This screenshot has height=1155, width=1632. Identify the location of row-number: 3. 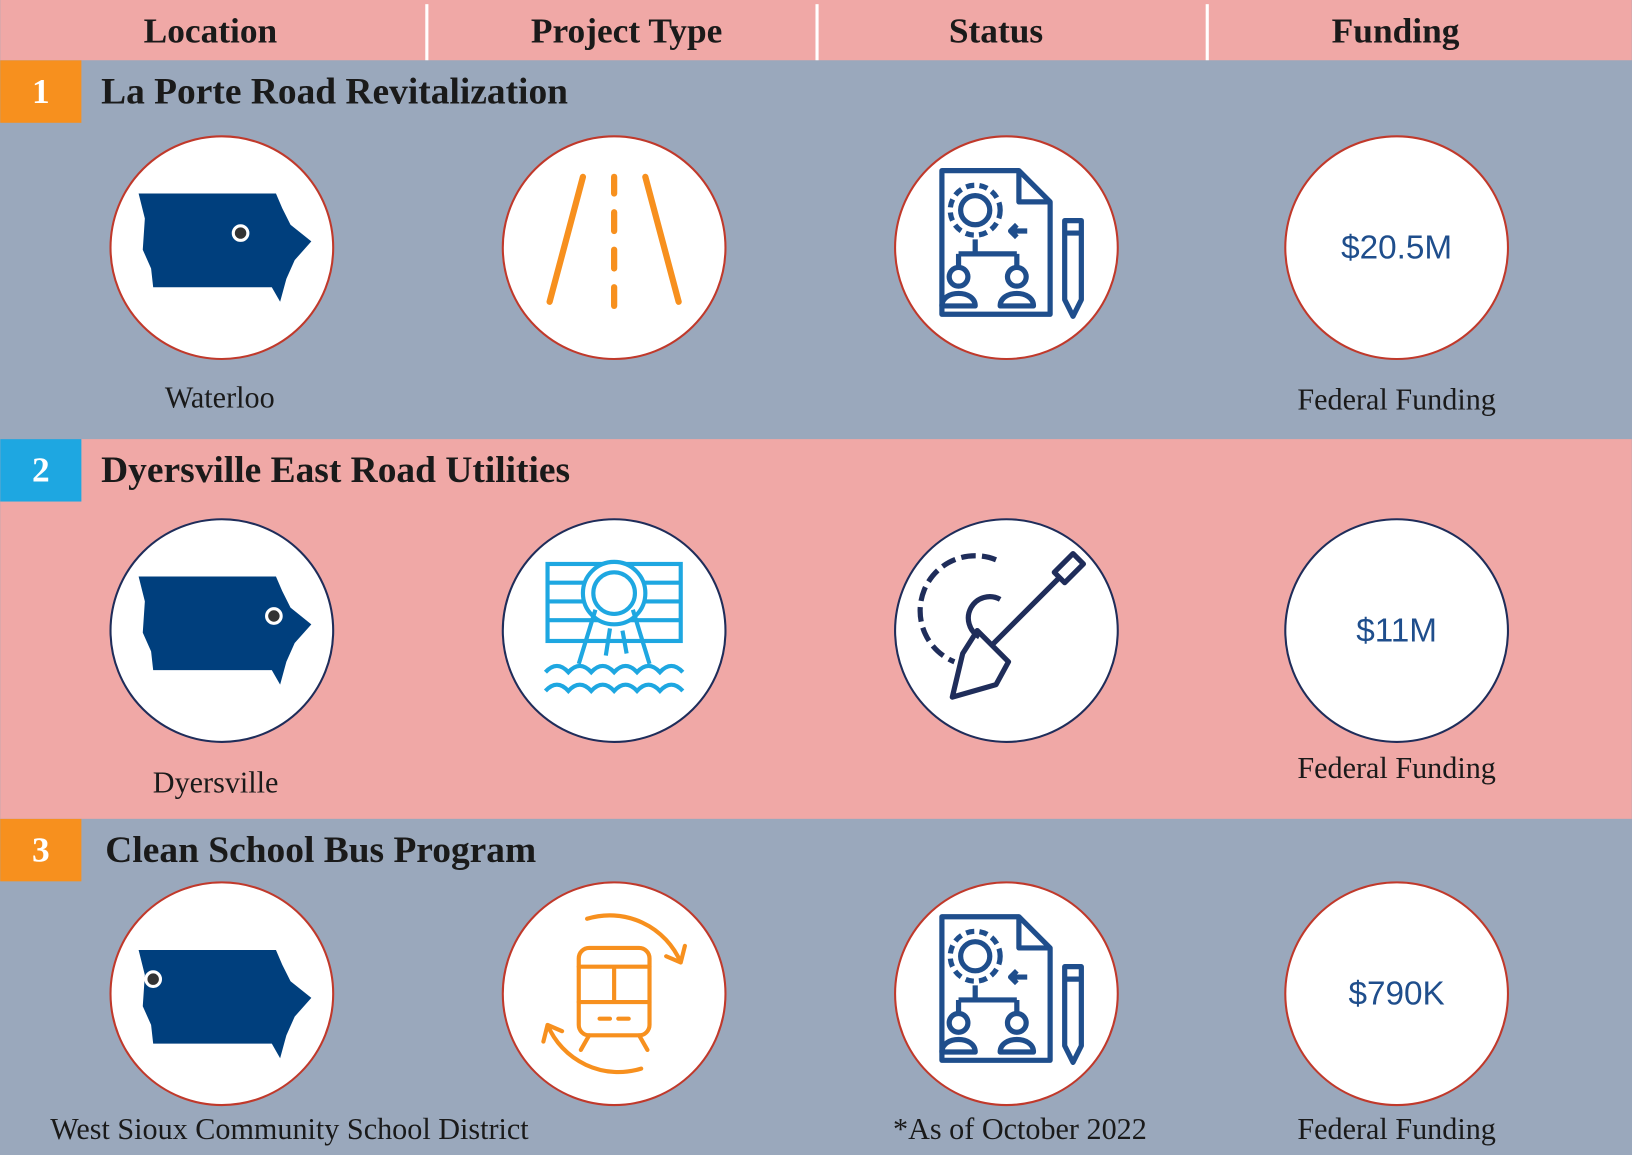
(41, 849).